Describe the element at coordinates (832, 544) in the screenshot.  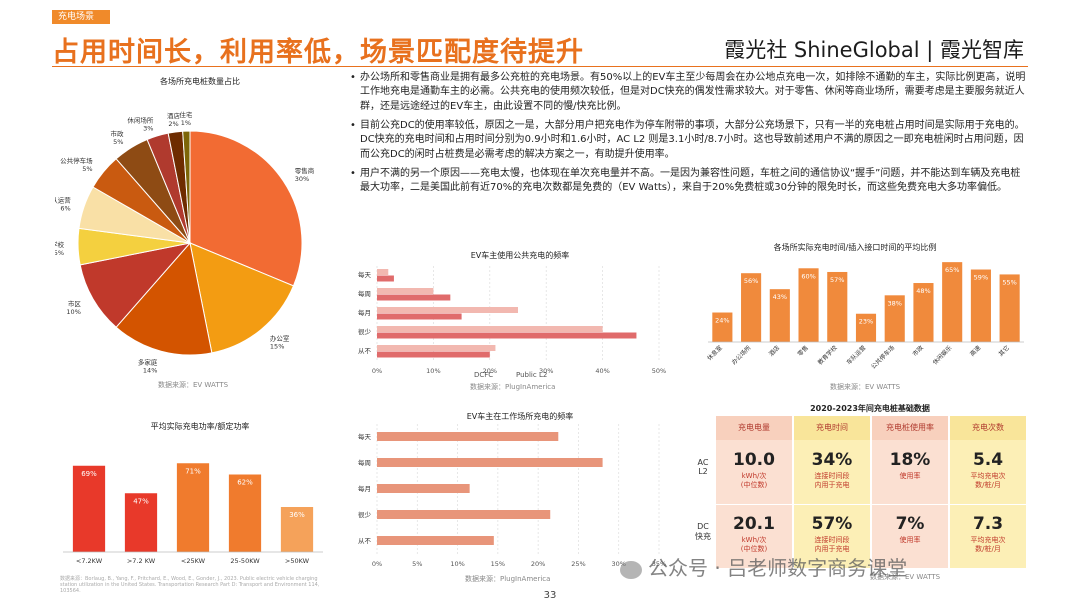
I see `table-value-note: 连接时间段 内用于充电` at that location.